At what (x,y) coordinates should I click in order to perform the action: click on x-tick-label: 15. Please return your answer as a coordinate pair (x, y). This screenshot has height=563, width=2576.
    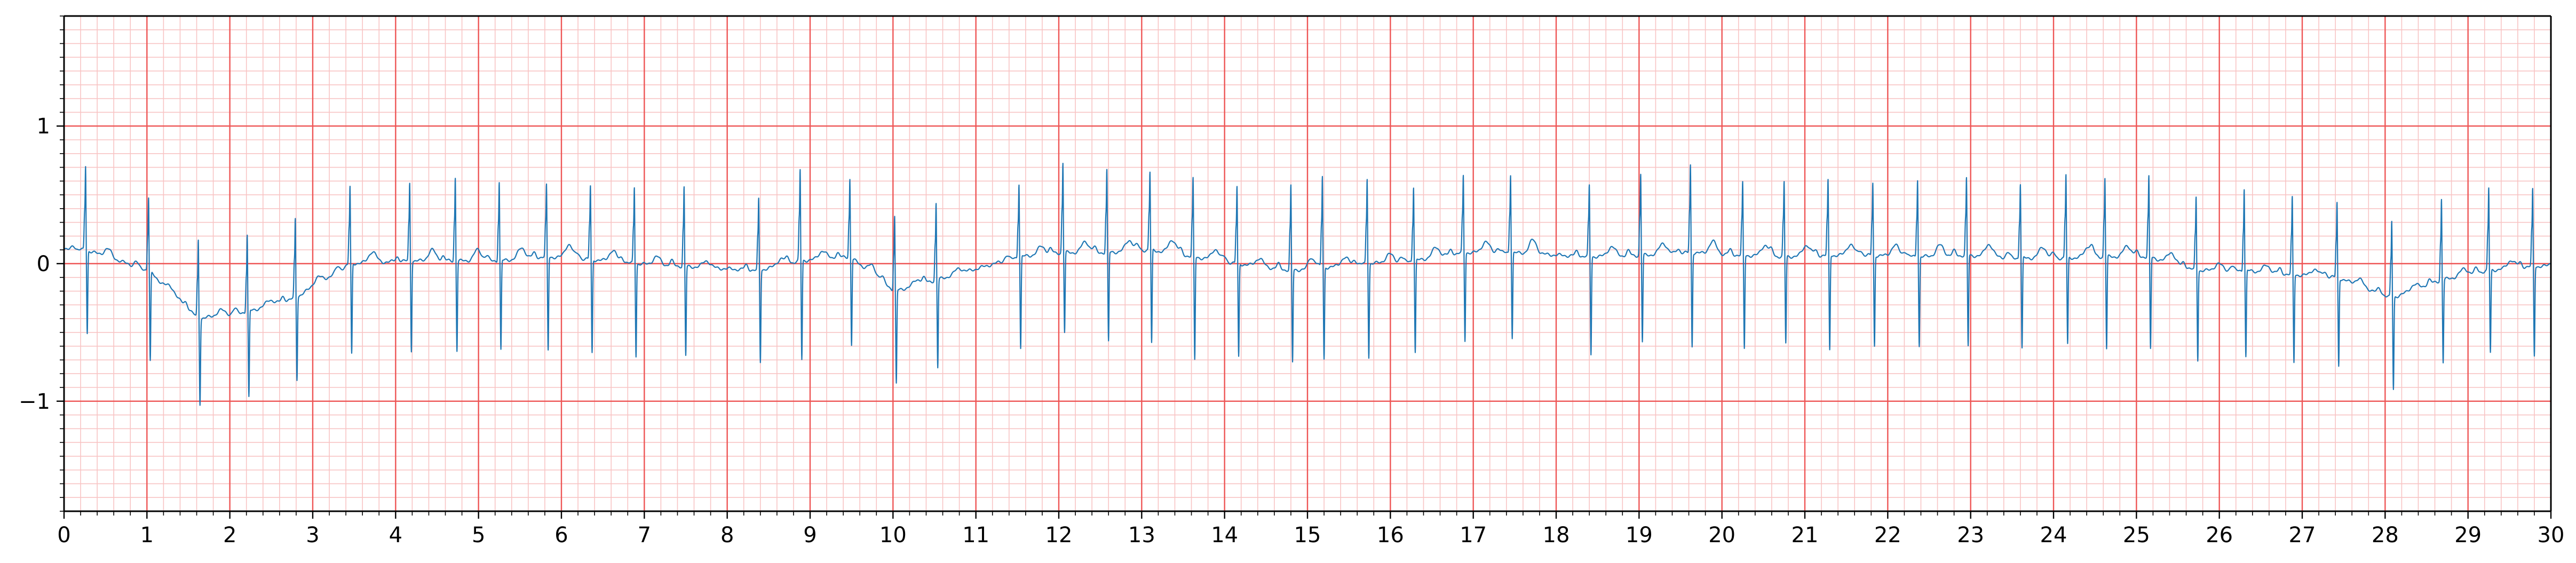
    Looking at the image, I should click on (1307, 535).